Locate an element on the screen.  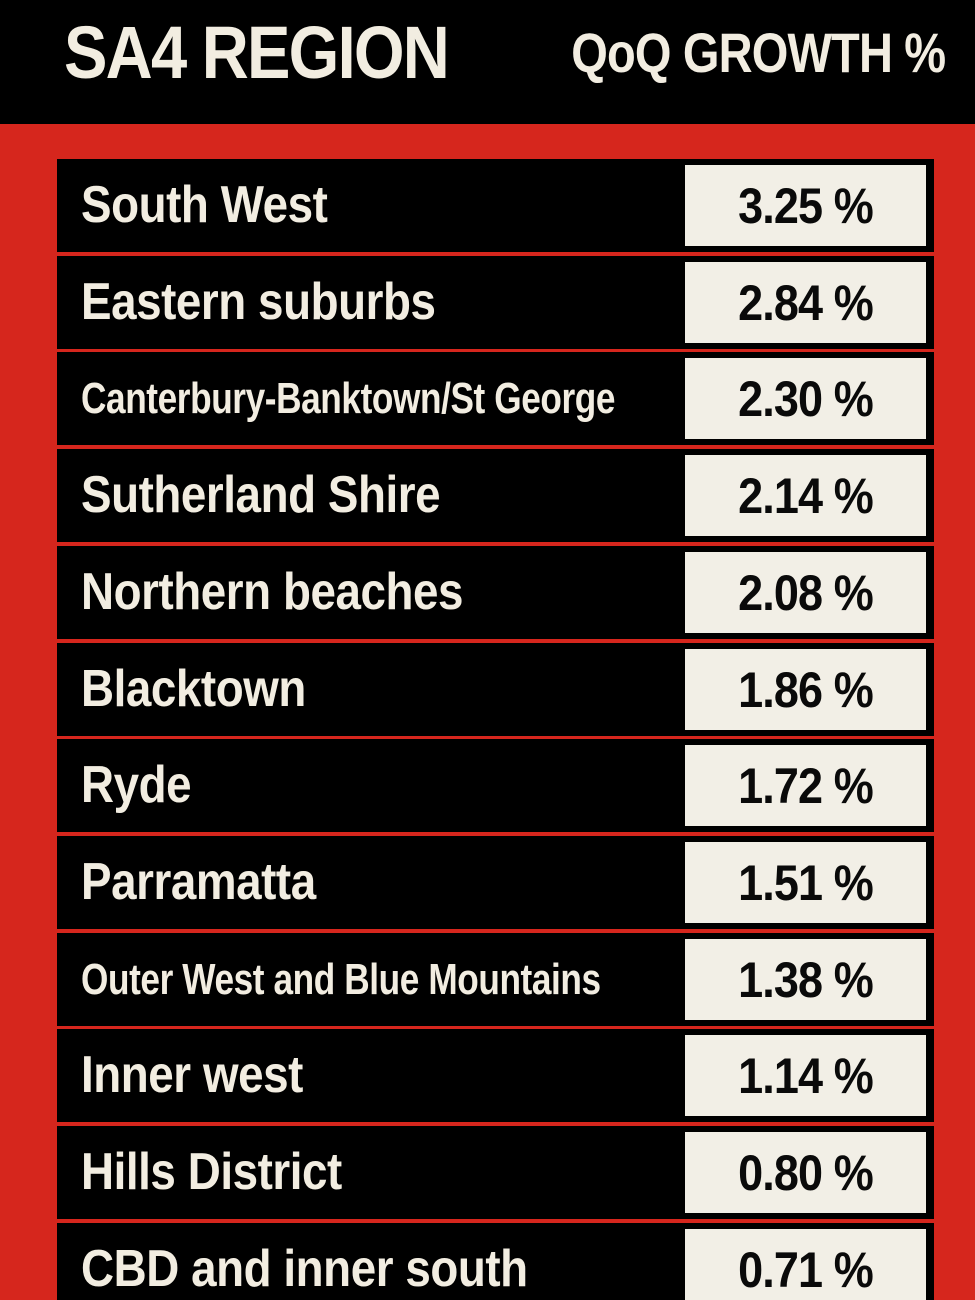
table-row: Blacktown 1.86 % is located at coordinates (495, 689).